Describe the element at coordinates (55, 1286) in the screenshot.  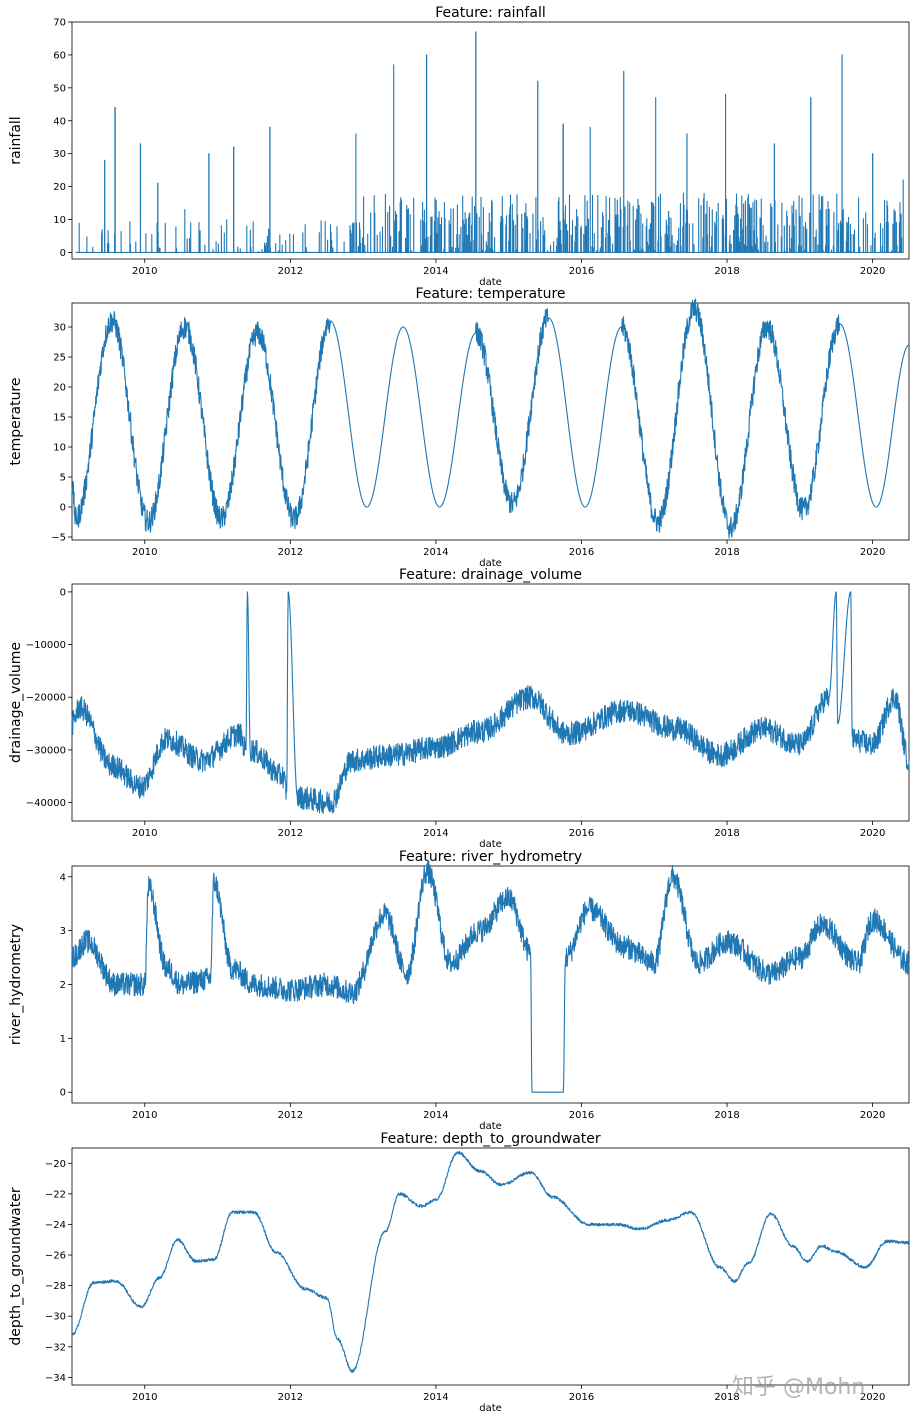
I see `y-tick-label: −28` at that location.